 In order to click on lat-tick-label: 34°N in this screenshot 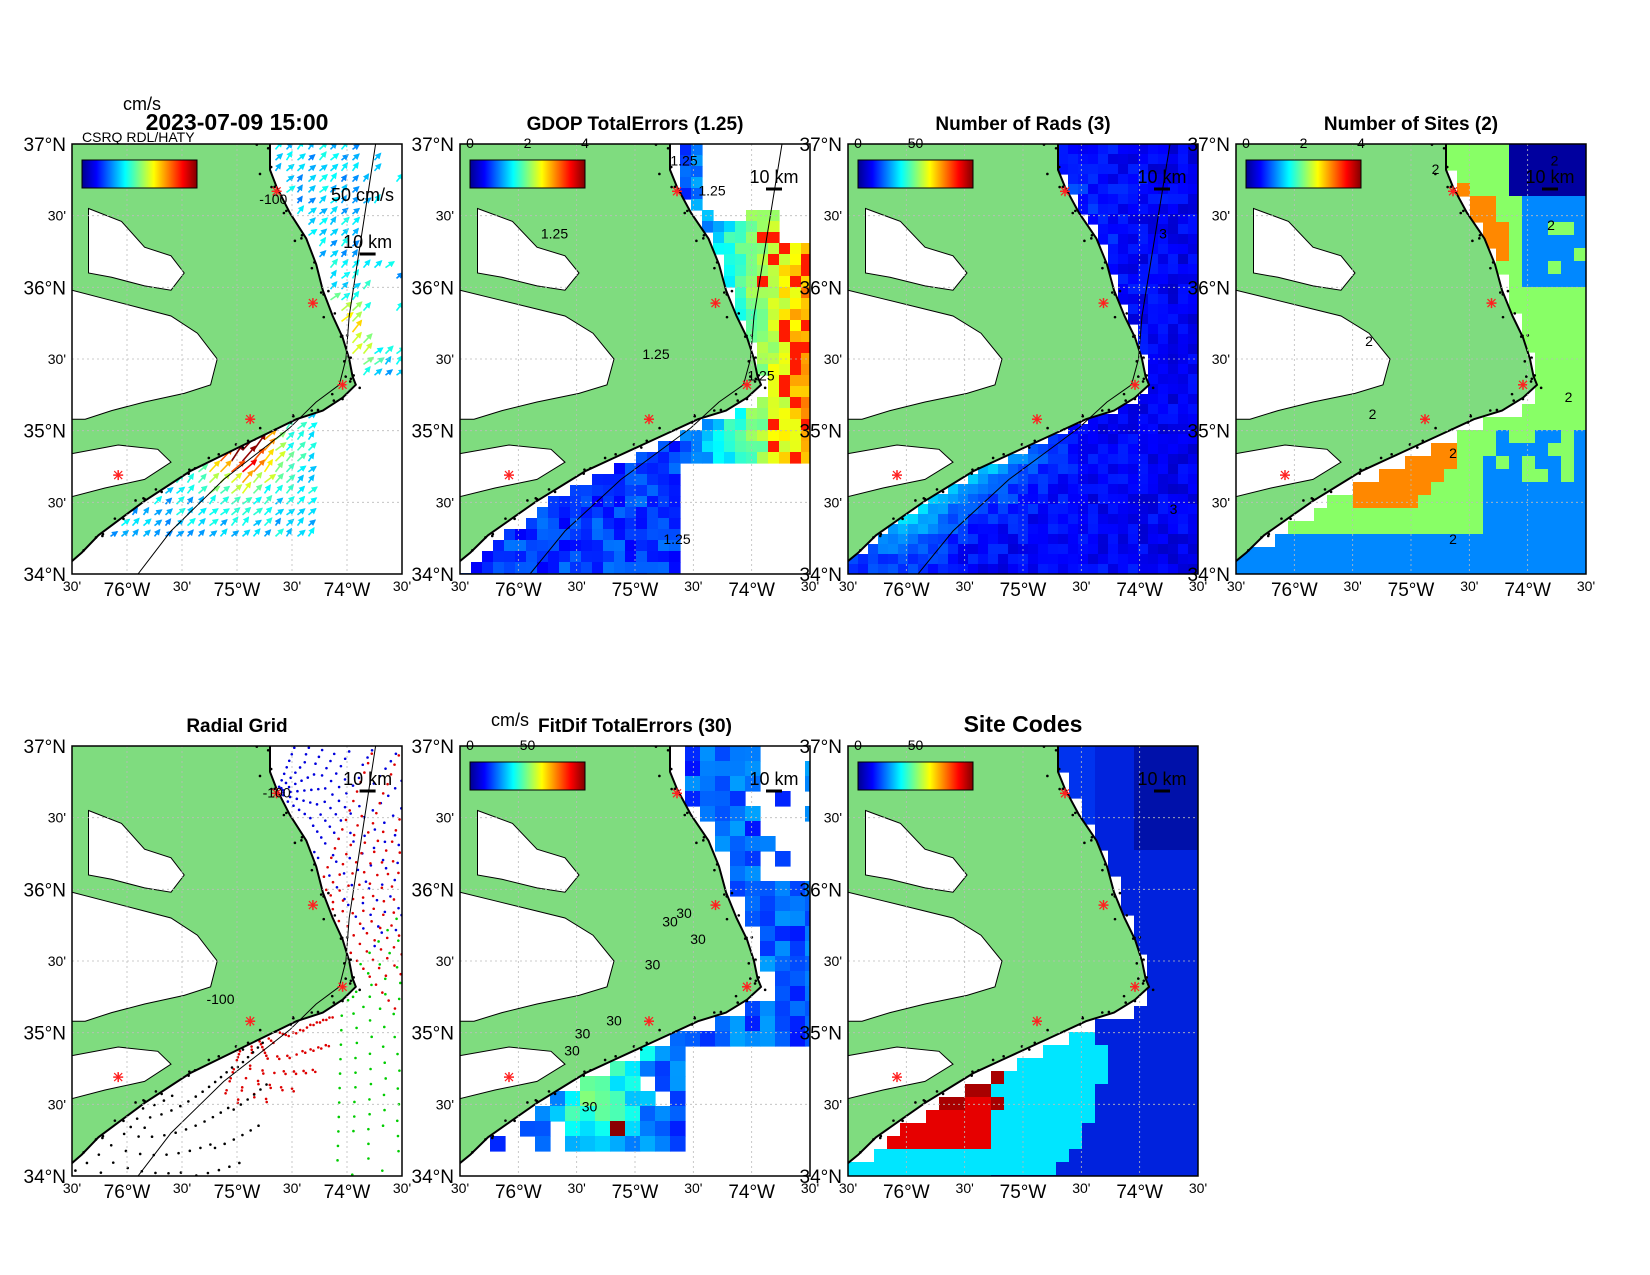, I will do `click(433, 575)`.